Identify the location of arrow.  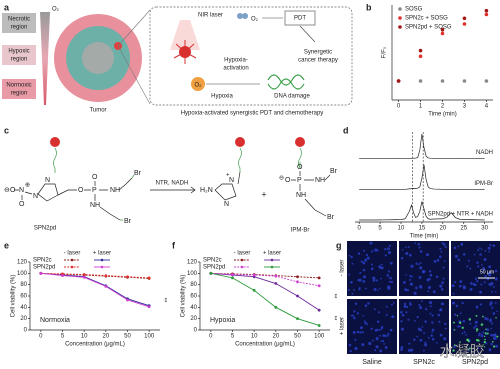
(307, 34).